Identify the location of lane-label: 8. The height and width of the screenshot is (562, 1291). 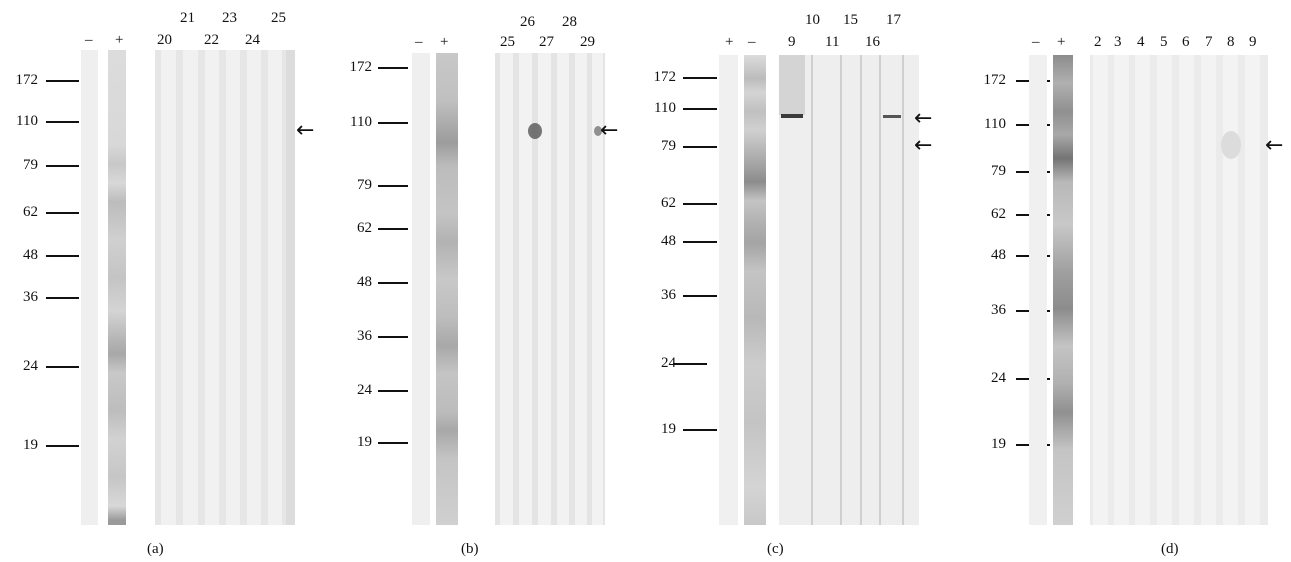
(1231, 42).